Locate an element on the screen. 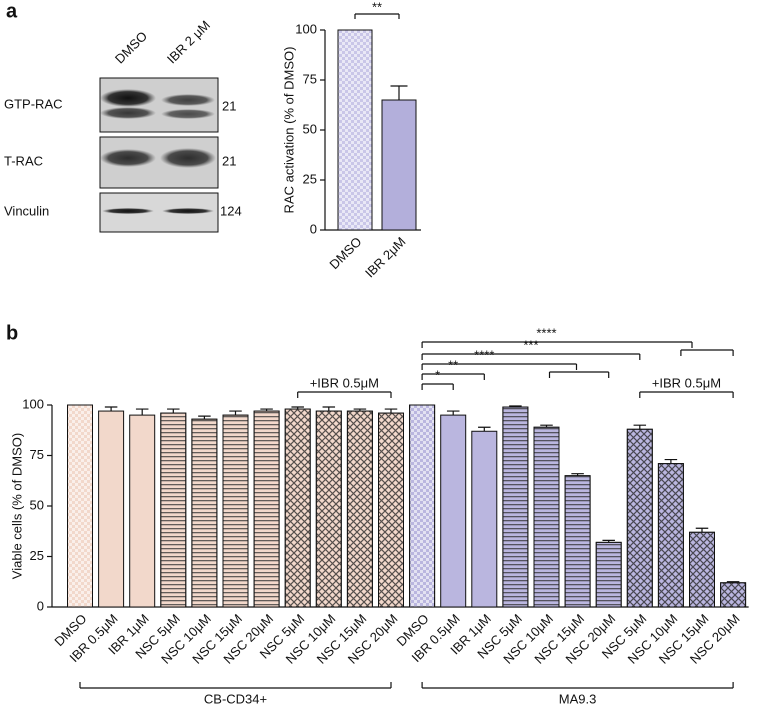  annotation: * is located at coordinates (437, 374).